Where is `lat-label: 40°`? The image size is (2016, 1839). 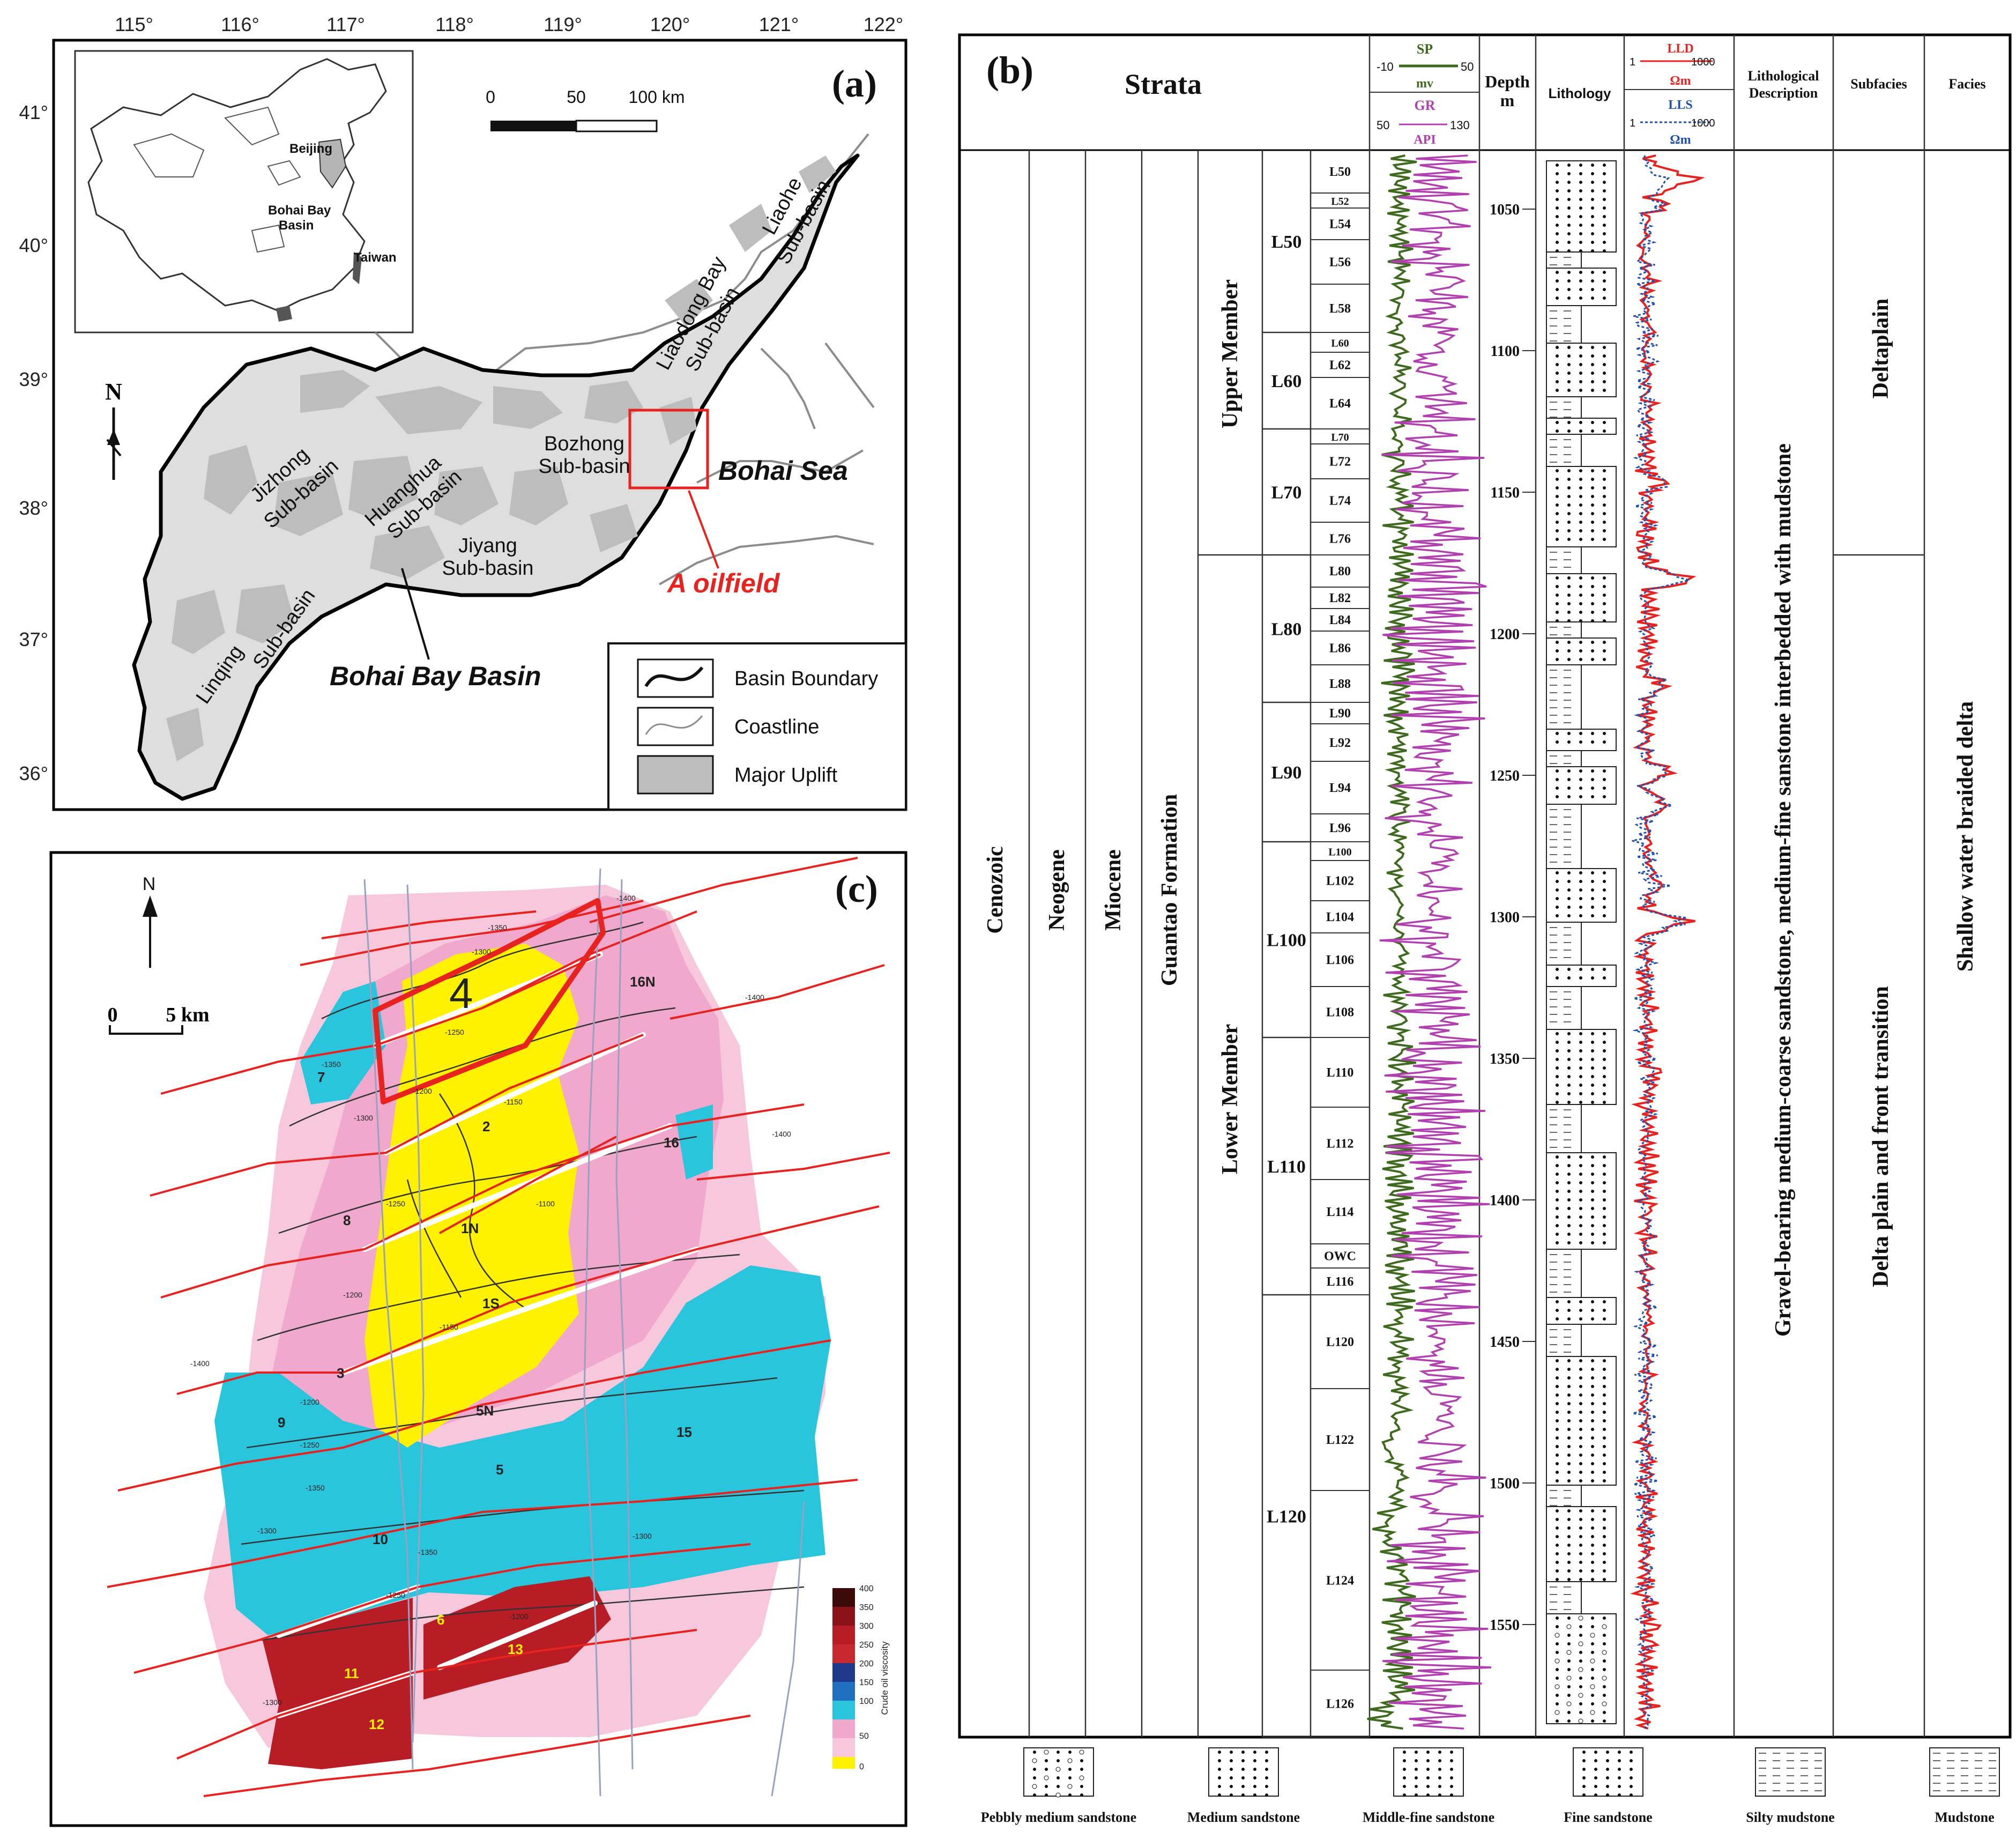 lat-label: 40° is located at coordinates (33, 245).